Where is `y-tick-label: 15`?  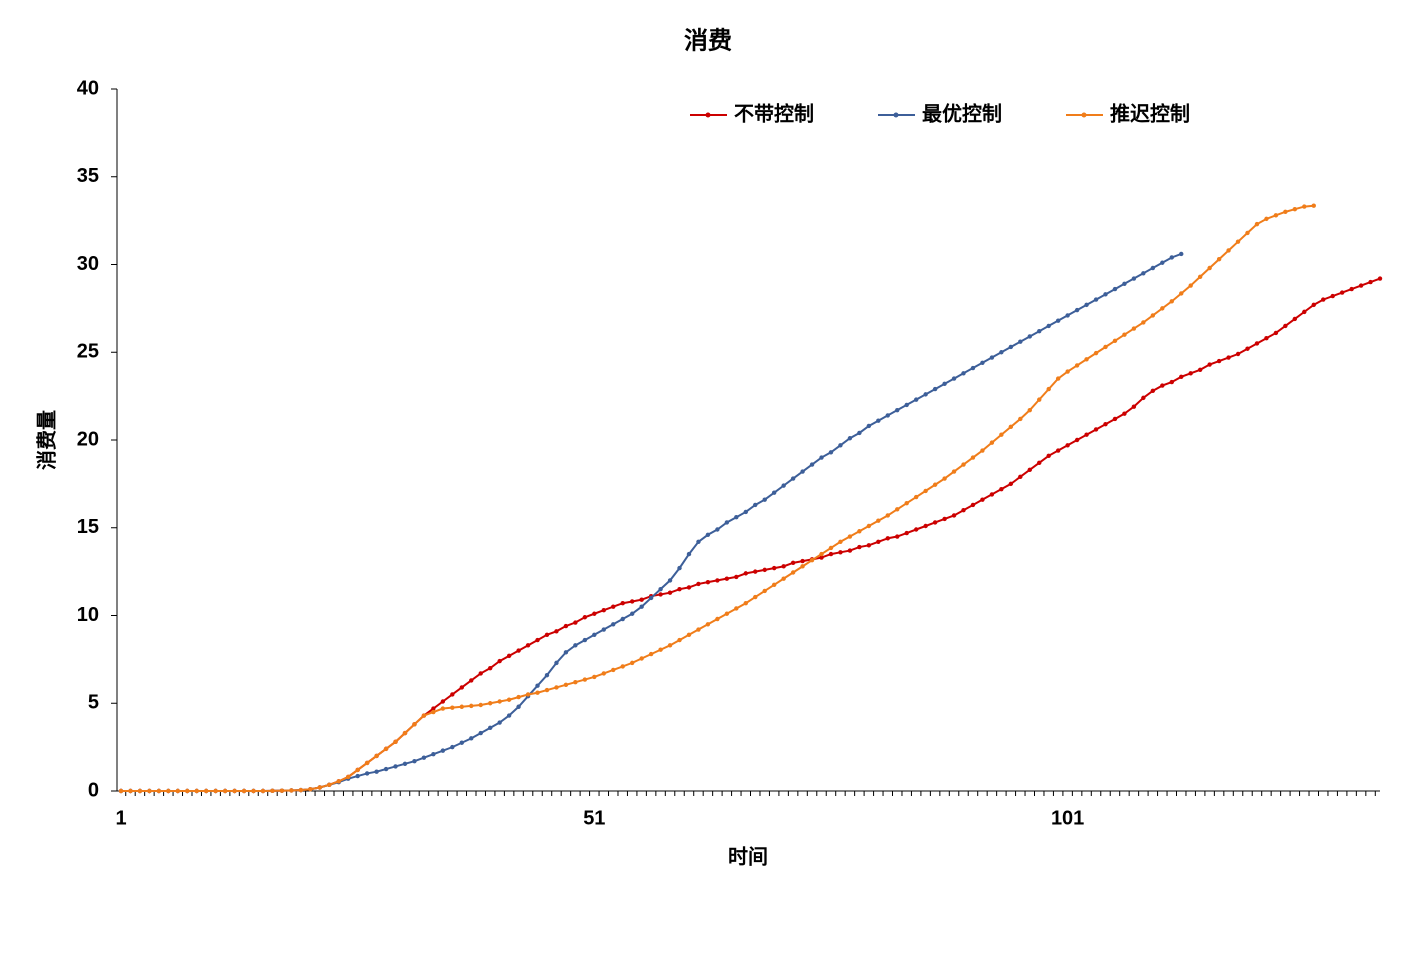
y-tick-label: 15 is located at coordinates (88, 527).